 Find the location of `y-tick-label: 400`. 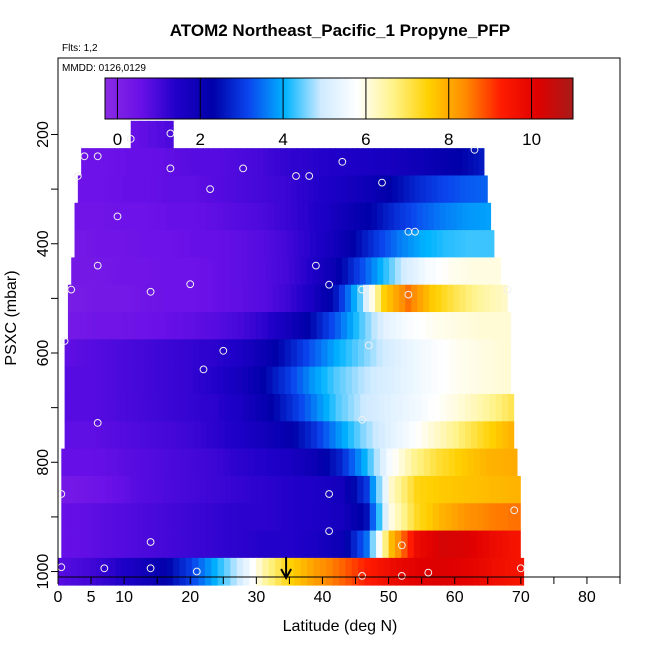

y-tick-label: 400 is located at coordinates (43, 243).